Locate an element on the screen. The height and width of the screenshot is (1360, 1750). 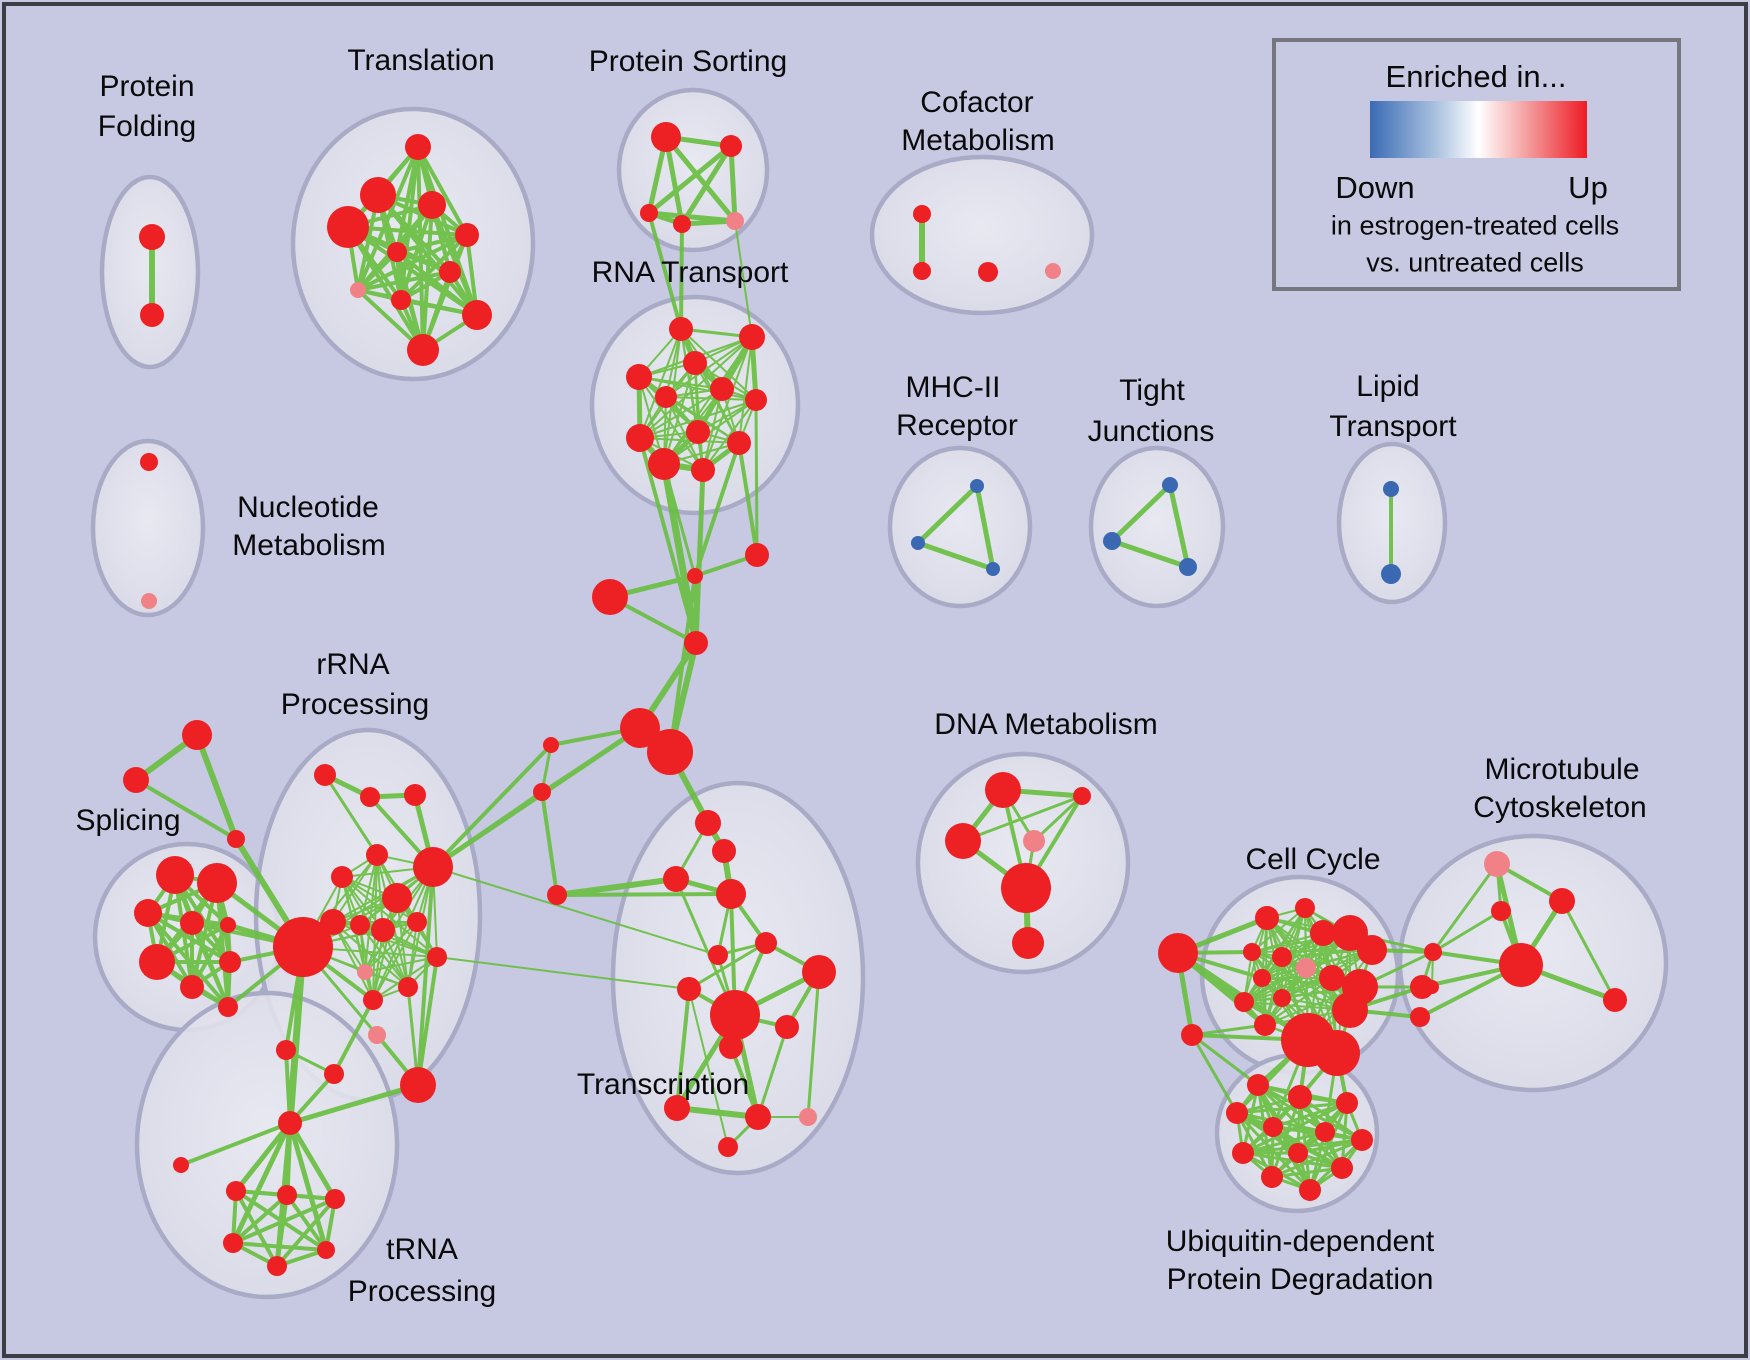
node-r3 is located at coordinates (695, 363).